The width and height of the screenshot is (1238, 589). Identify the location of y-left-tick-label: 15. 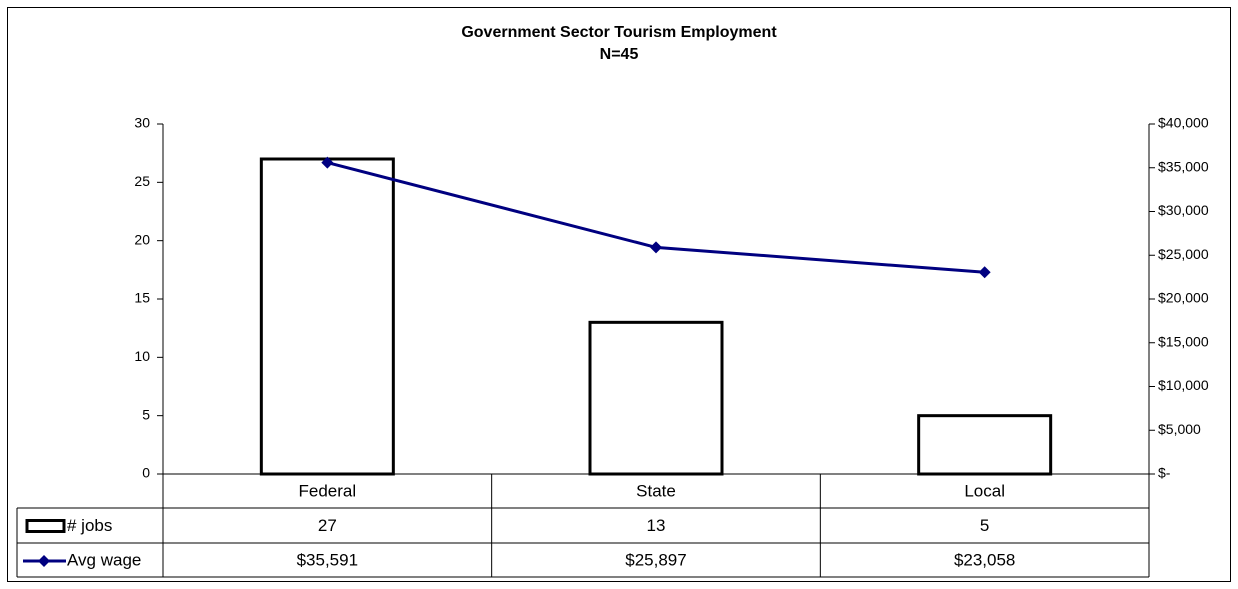
(142, 298).